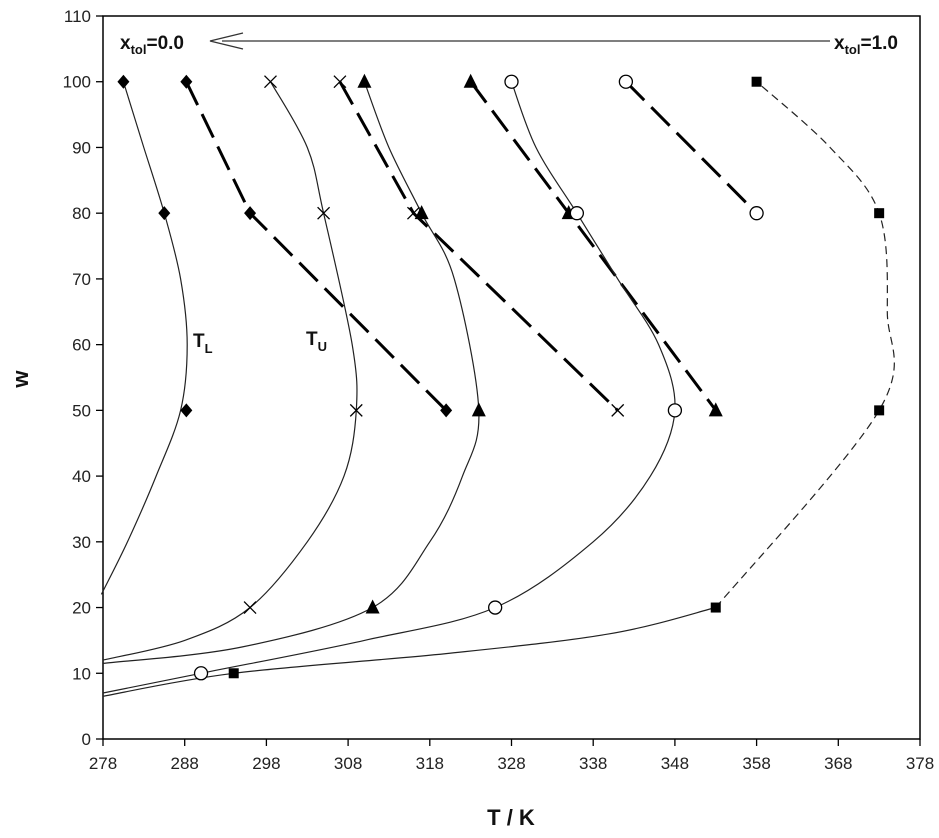 This screenshot has width=939, height=838. I want to click on tu-label: TU, so click(316, 341).